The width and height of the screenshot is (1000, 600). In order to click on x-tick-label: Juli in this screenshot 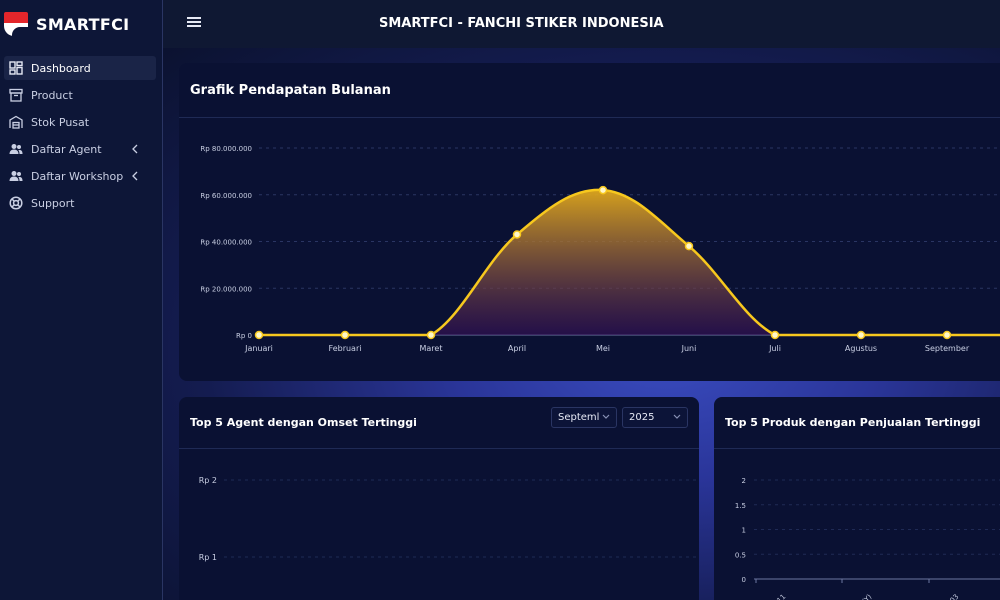, I will do `click(774, 348)`.